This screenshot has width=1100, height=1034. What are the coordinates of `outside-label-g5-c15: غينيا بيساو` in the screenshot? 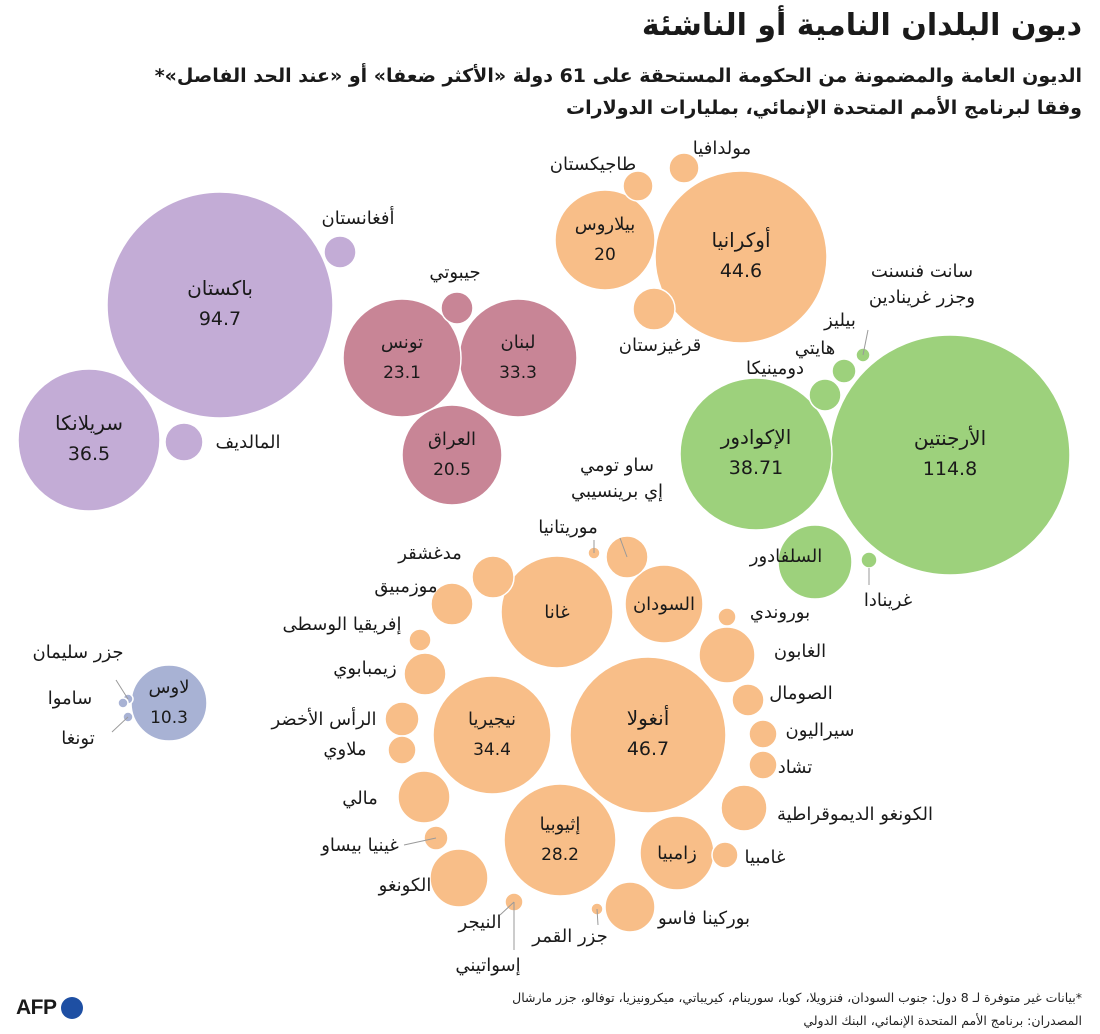 It's located at (359, 845).